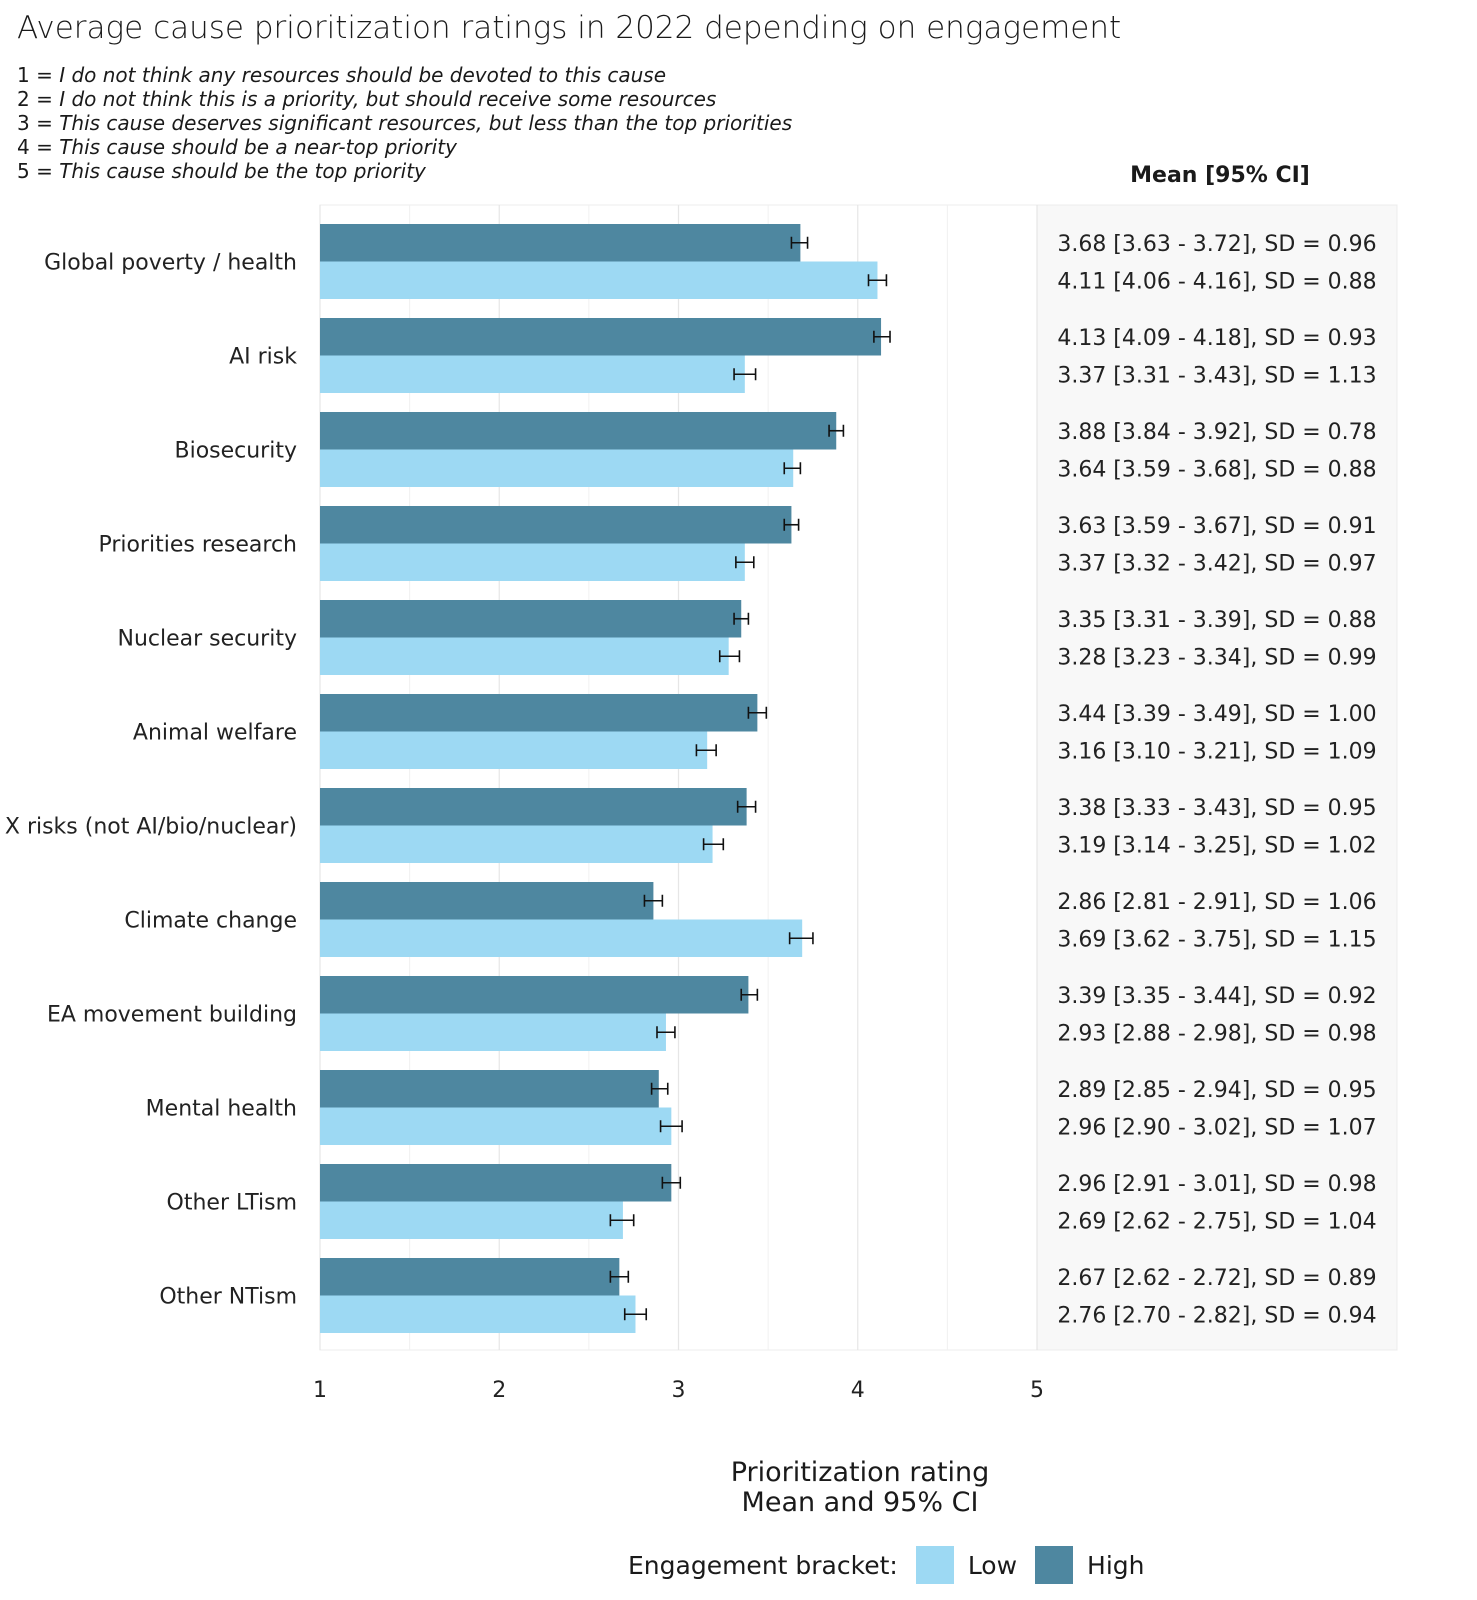 The width and height of the screenshot is (1477, 1600). Describe the element at coordinates (763, 1565) in the screenshot. I see `legend-title: Engagement bracket:` at that location.